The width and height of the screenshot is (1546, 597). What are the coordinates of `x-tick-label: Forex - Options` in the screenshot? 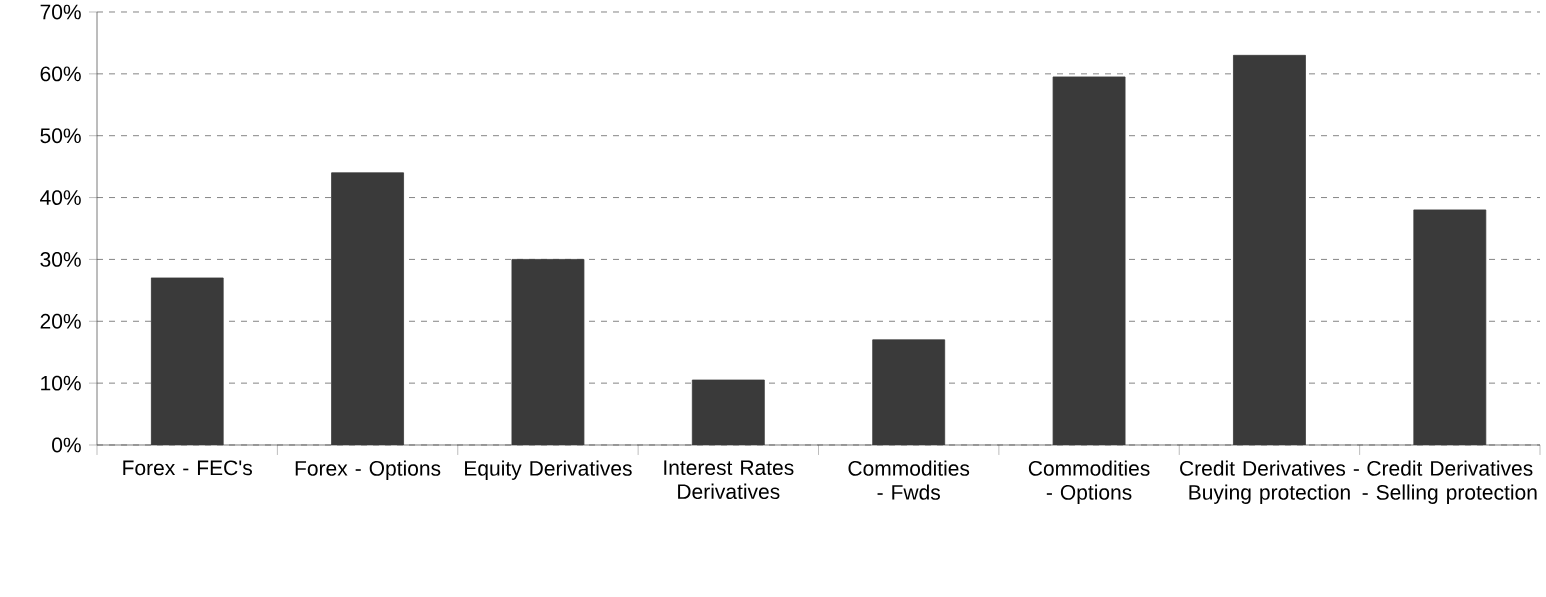 It's located at (368, 470).